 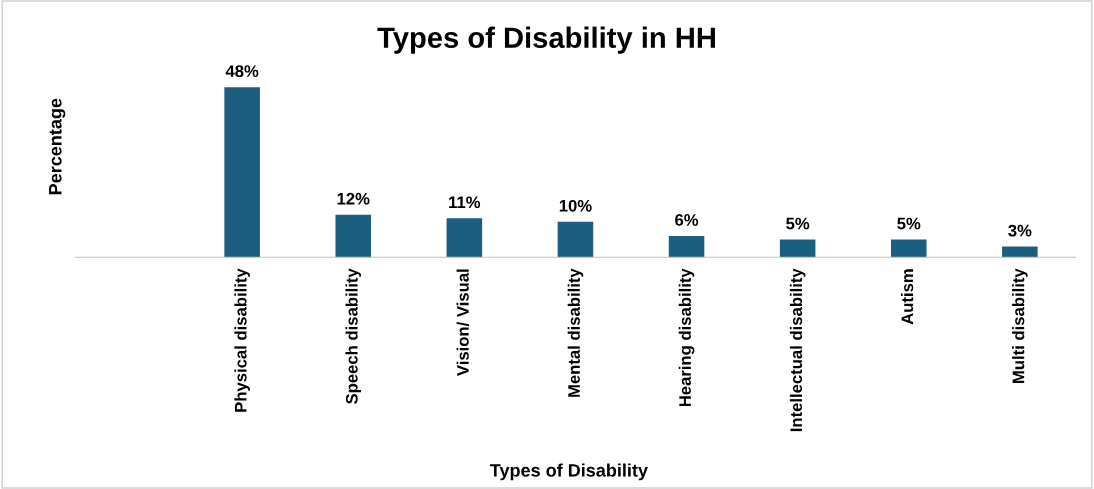 What do you see at coordinates (907, 297) in the screenshot?
I see `x-tick-label: Autism` at bounding box center [907, 297].